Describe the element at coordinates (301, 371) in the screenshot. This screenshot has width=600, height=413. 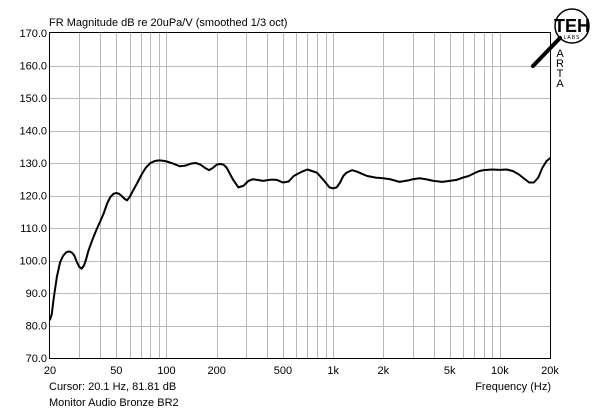
I see `x-tick-labels: 20 50 100 200 500 1k 2k 5k 10k 20k` at that location.